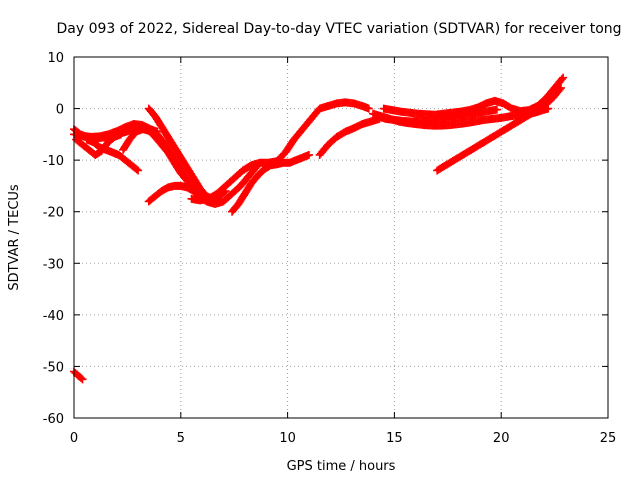 The height and width of the screenshot is (480, 640). I want to click on y-tick-label: -40, so click(53, 316).